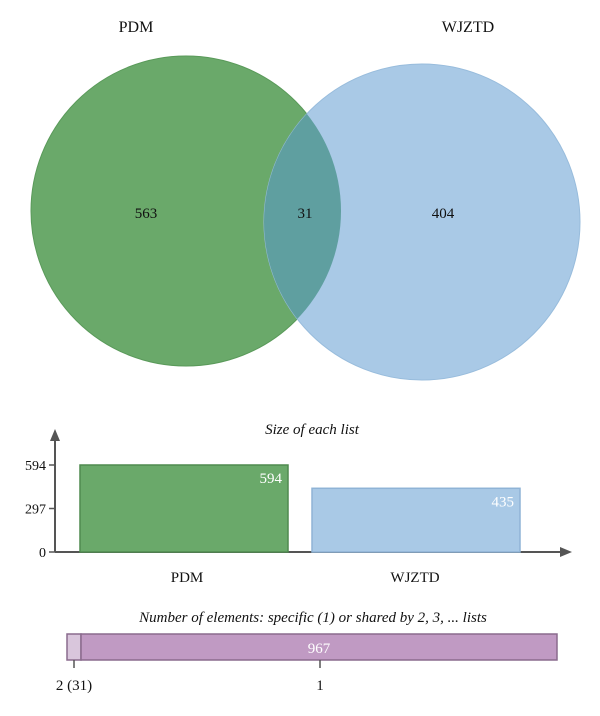 This screenshot has width=600, height=716. I want to click on y-tick-label: 297, so click(35, 510).